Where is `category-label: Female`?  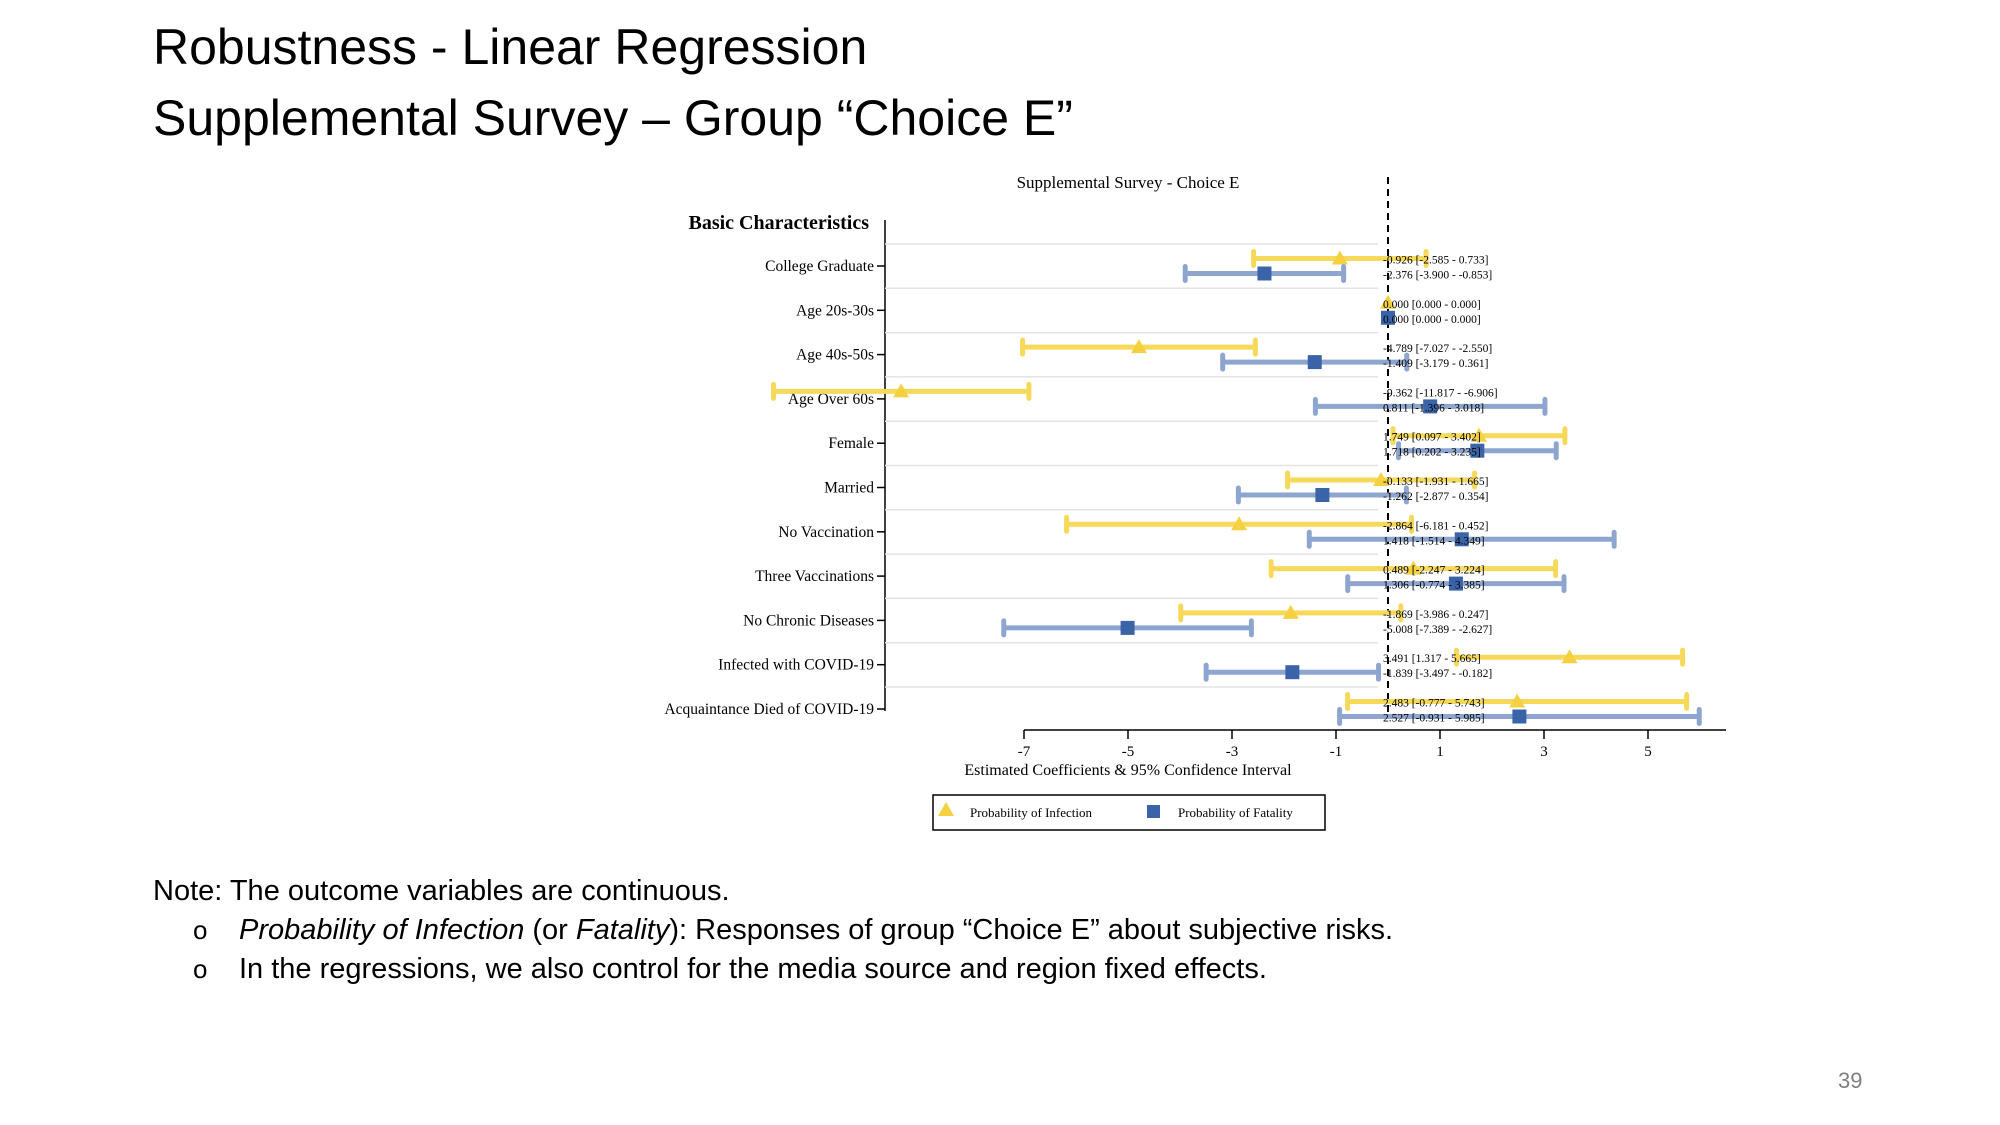 category-label: Female is located at coordinates (851, 443).